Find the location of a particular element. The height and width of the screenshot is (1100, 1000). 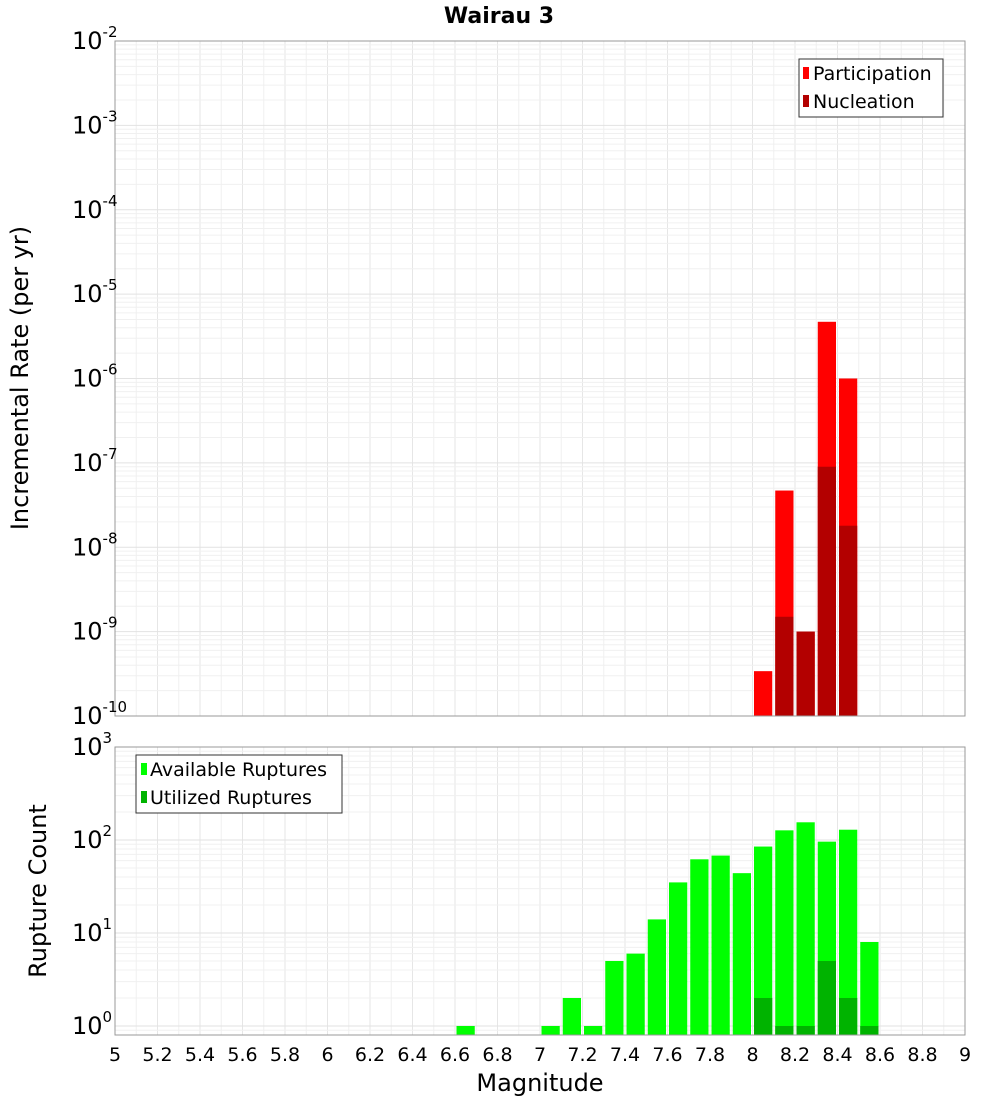

x-tick-label: 7 is located at coordinates (540, 1055).